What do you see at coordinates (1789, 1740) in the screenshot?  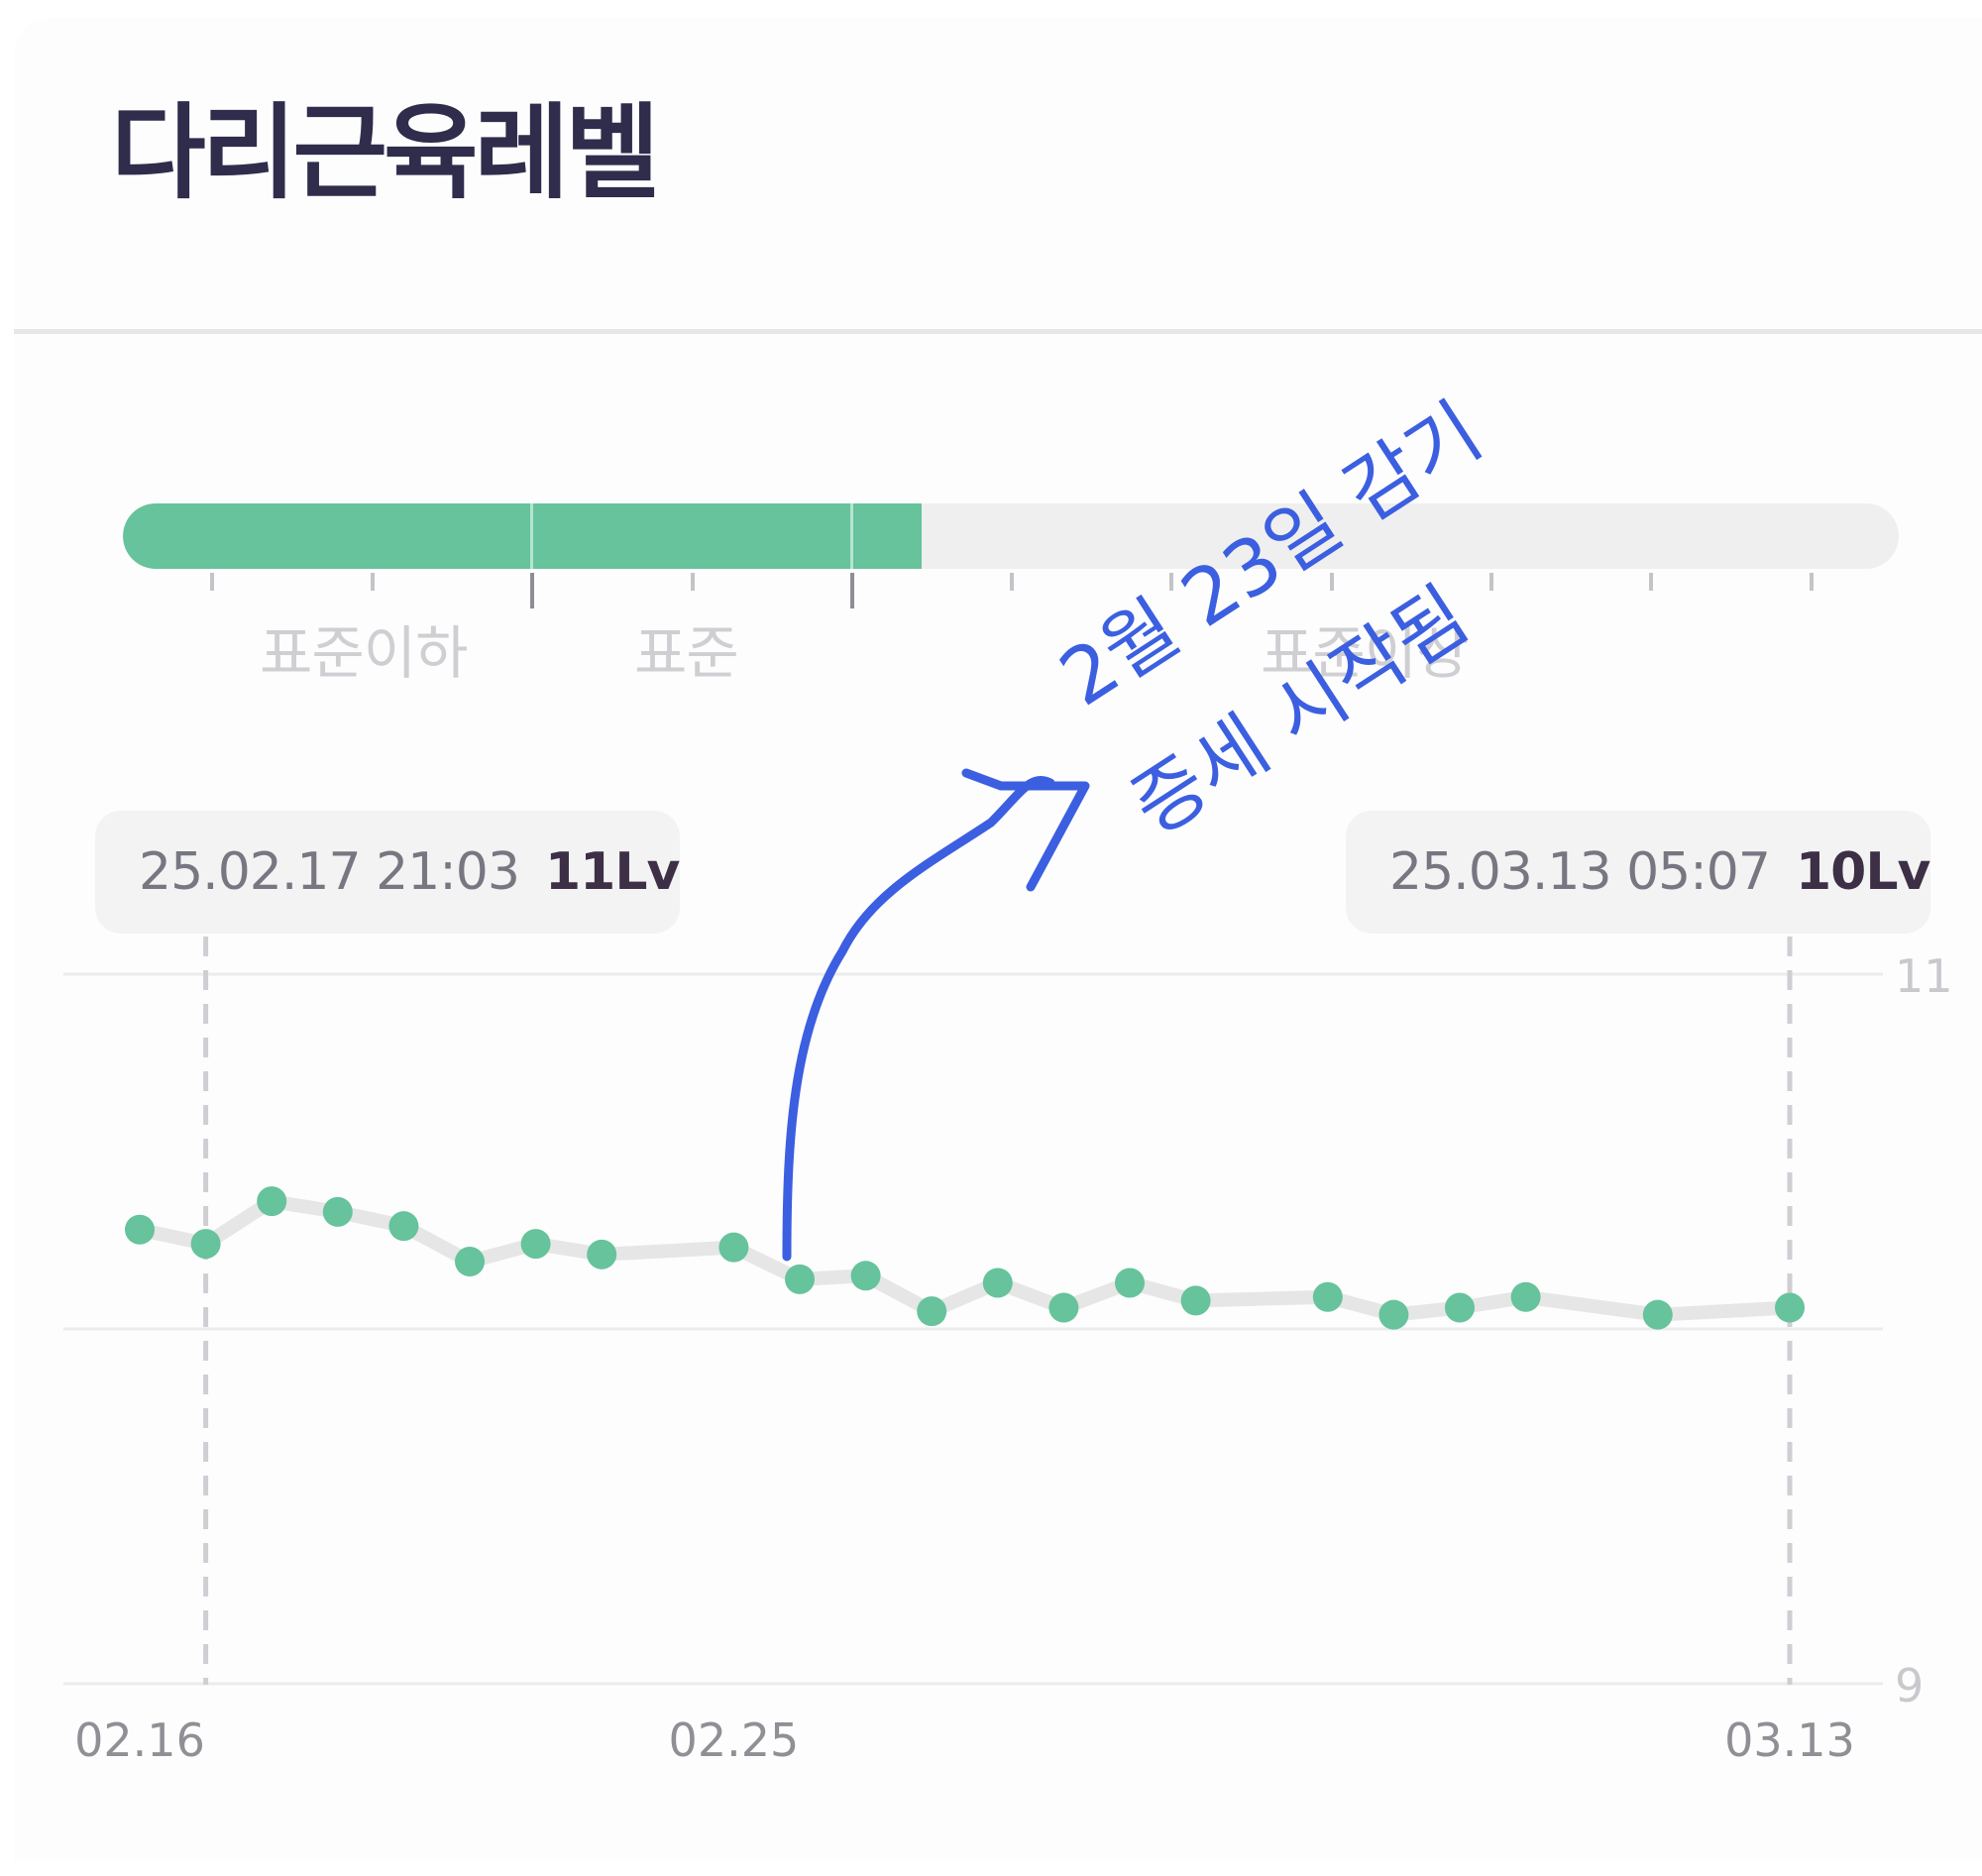 I see `x-tick-label: 03.13` at bounding box center [1789, 1740].